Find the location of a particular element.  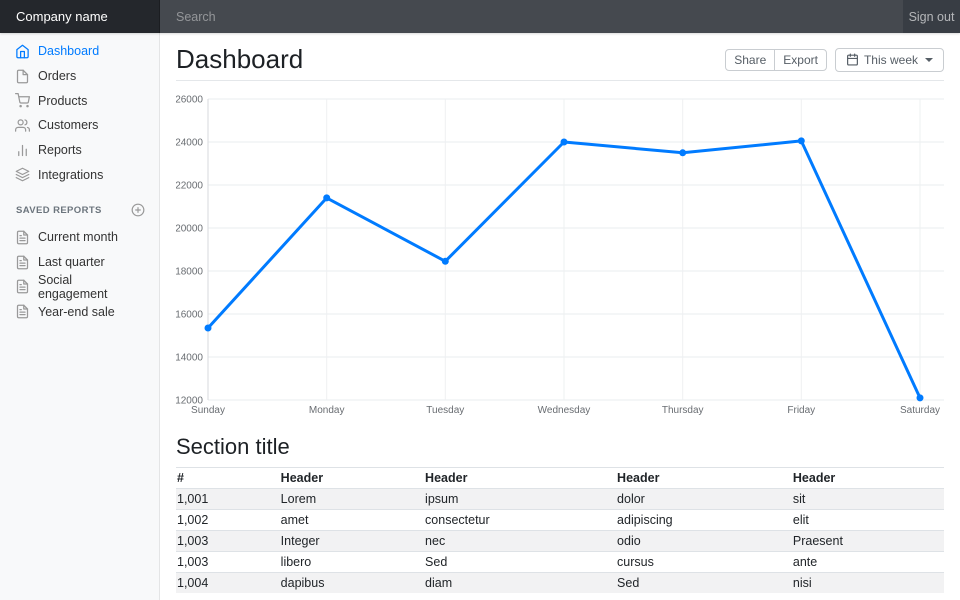

table-header-row: # Header Header Header Header is located at coordinates (560, 478).